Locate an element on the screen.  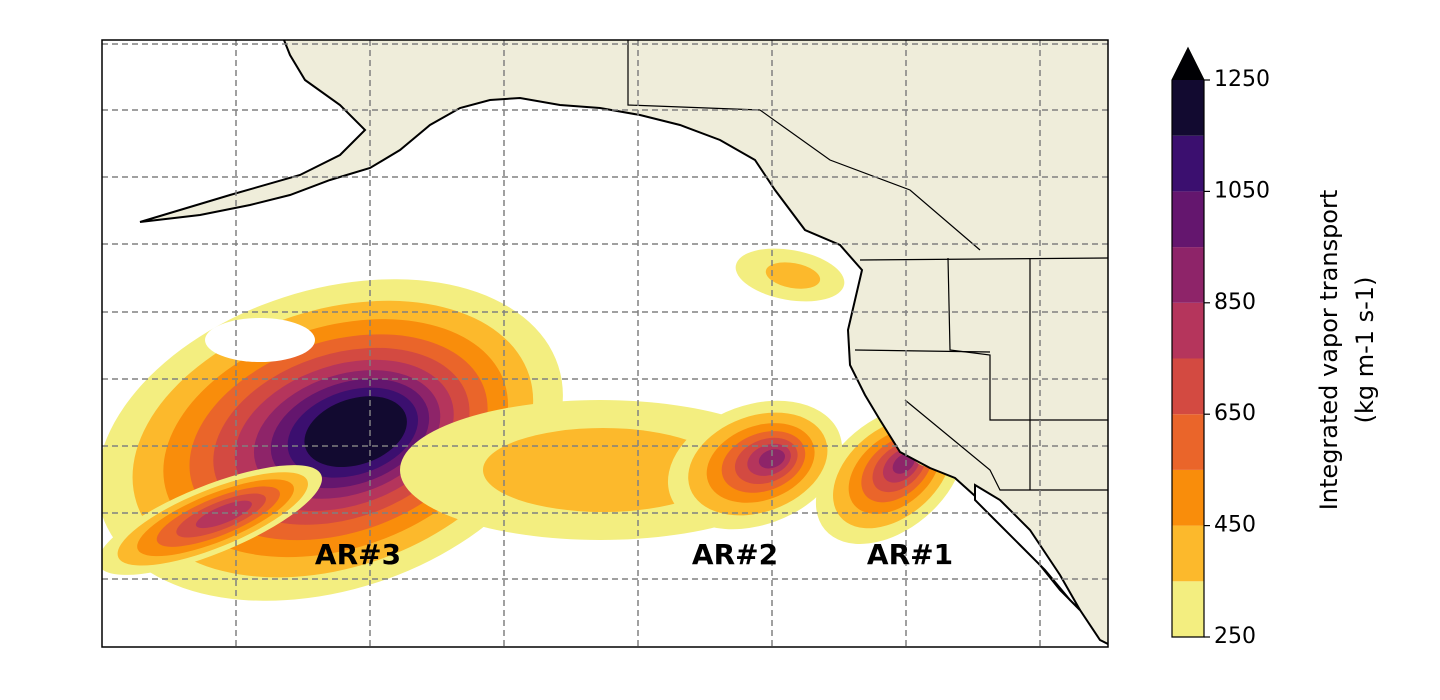
colorbar-tick-label: 1250 is located at coordinates (1242, 79).